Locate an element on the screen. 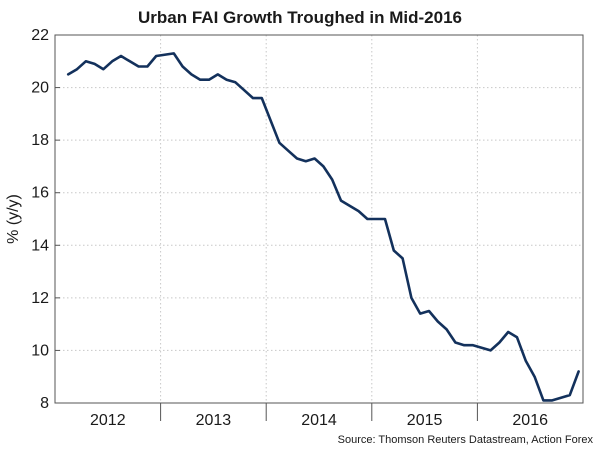 This screenshot has width=600, height=450. y-axis-label: % (y/y) is located at coordinates (13, 219).